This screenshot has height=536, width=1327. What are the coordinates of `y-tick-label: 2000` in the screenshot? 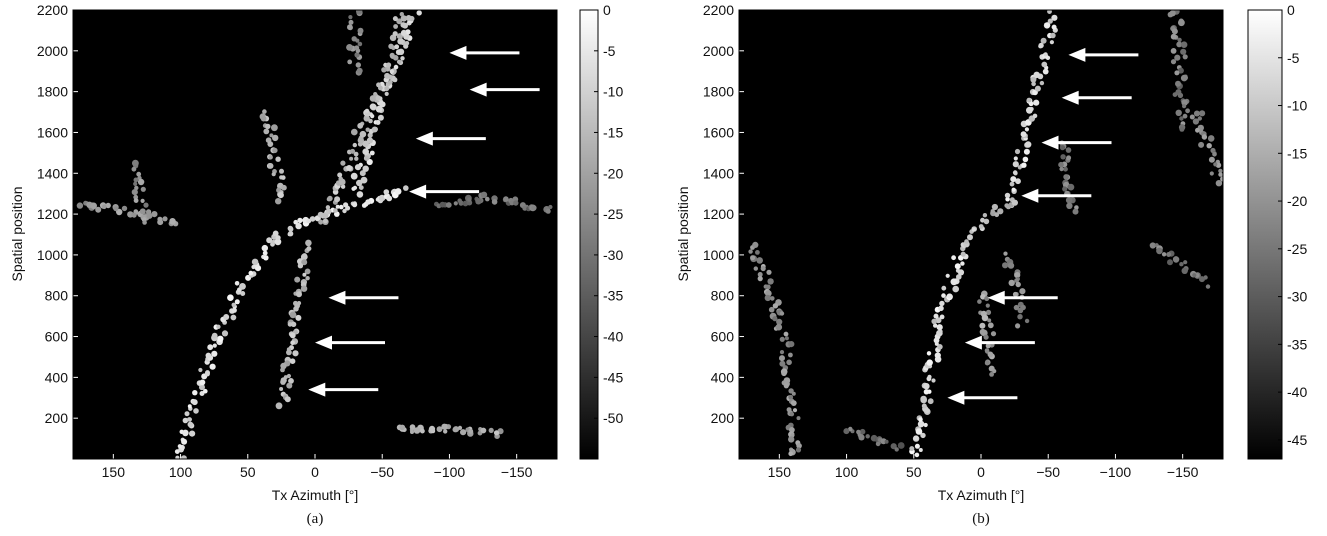 It's located at (52, 51).